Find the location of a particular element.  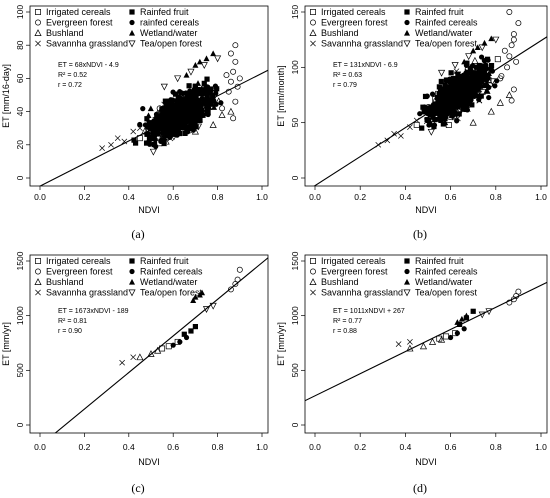

legend-label: Rainfed cereals is located at coordinates (171, 272).